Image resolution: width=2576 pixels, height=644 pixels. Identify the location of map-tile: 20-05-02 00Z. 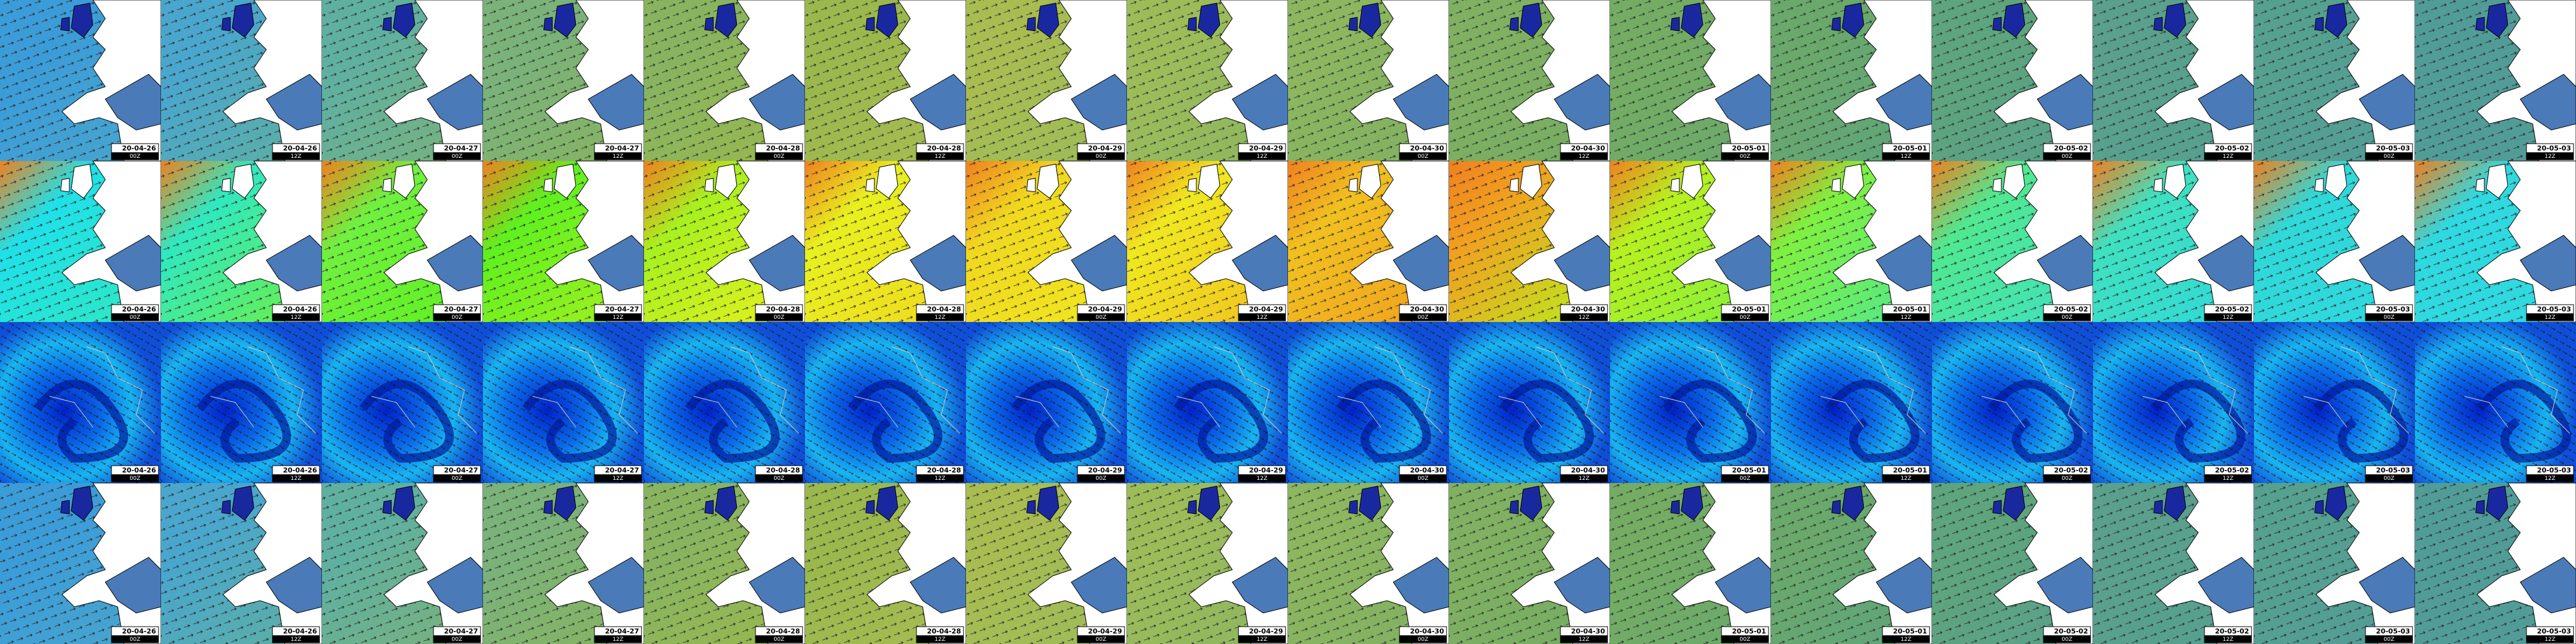
(2013, 241).